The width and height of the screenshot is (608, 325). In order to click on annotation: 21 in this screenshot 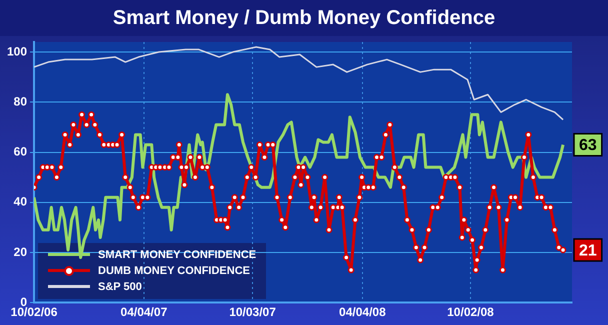, I will do `click(588, 251)`.